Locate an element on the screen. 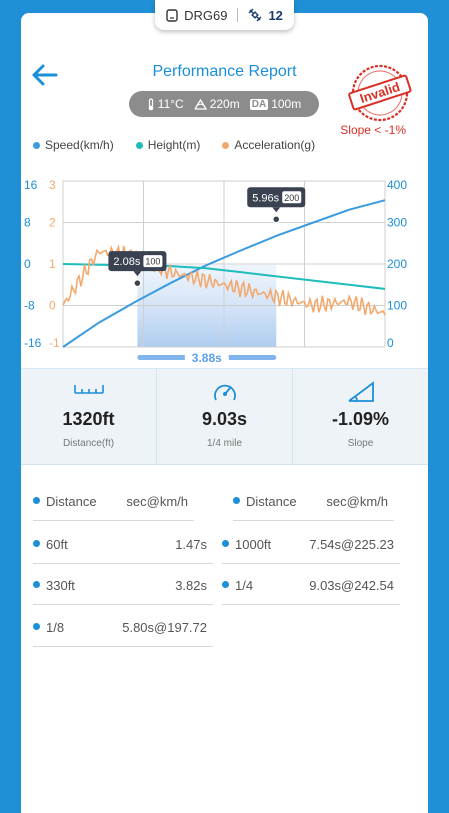  device-status-pill: DRG69 12 is located at coordinates (224, 15).